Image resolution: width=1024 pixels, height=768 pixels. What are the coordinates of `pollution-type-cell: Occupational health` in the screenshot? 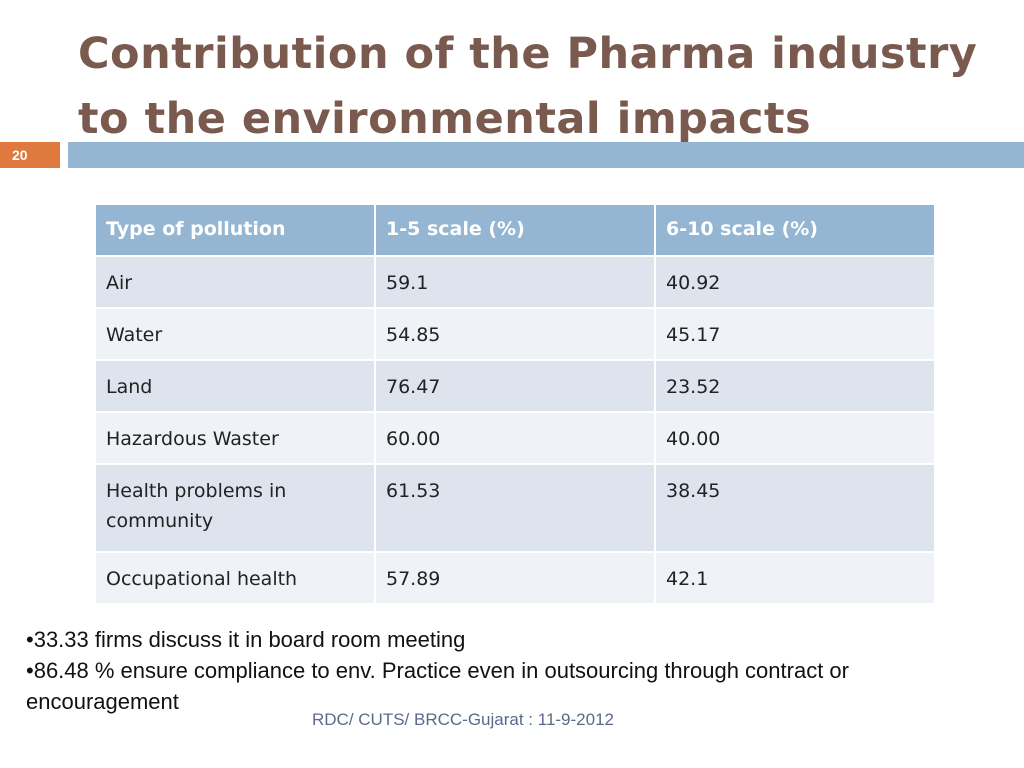 It's located at (236, 579).